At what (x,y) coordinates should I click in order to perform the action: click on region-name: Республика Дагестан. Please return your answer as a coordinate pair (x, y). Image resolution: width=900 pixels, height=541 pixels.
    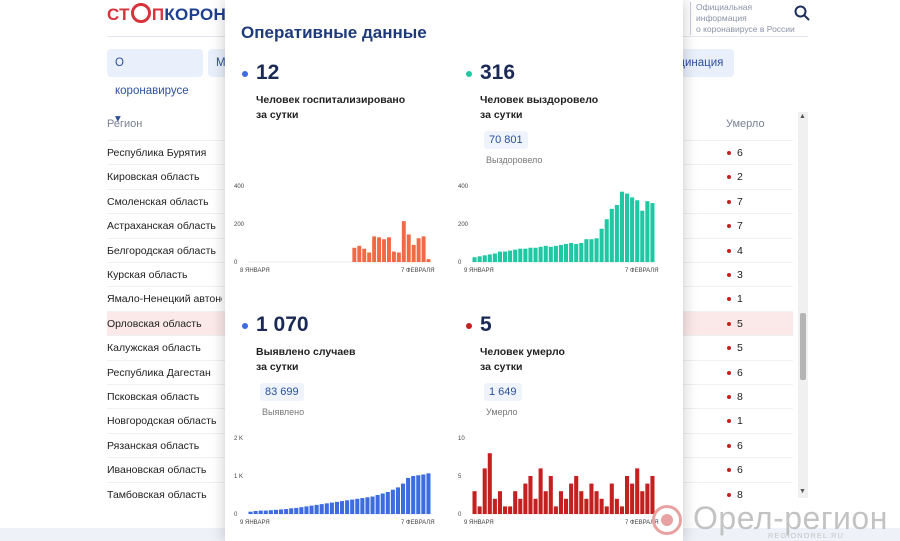
    Looking at the image, I should click on (159, 372).